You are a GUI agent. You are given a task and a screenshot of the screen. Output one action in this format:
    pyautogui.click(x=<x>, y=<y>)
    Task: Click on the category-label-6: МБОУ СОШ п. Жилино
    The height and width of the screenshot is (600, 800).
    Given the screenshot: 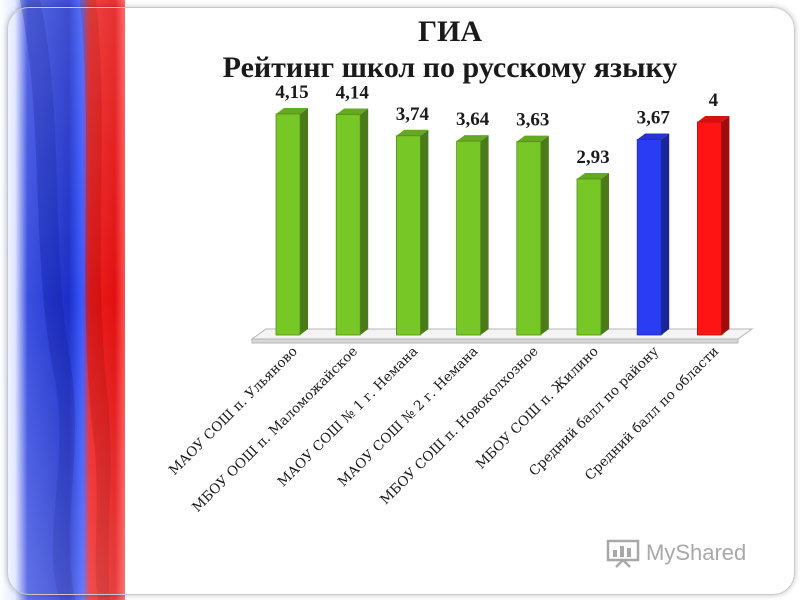 What is the action you would take?
    pyautogui.click(x=537, y=408)
    